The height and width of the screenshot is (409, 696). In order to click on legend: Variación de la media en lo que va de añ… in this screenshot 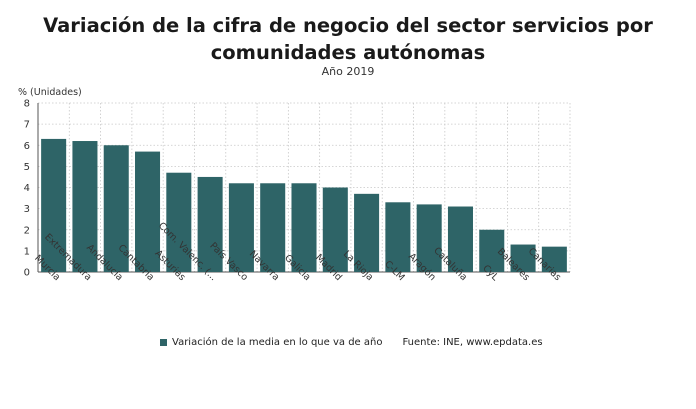, I will do `click(351, 342)`.